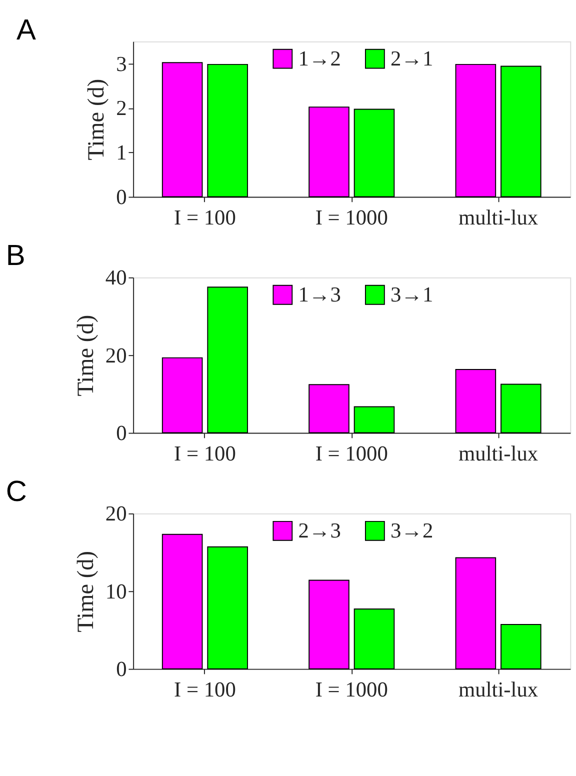 This screenshot has width=576, height=776. Describe the element at coordinates (319, 58) in the screenshot. I see `legend-label: 1→2` at that location.